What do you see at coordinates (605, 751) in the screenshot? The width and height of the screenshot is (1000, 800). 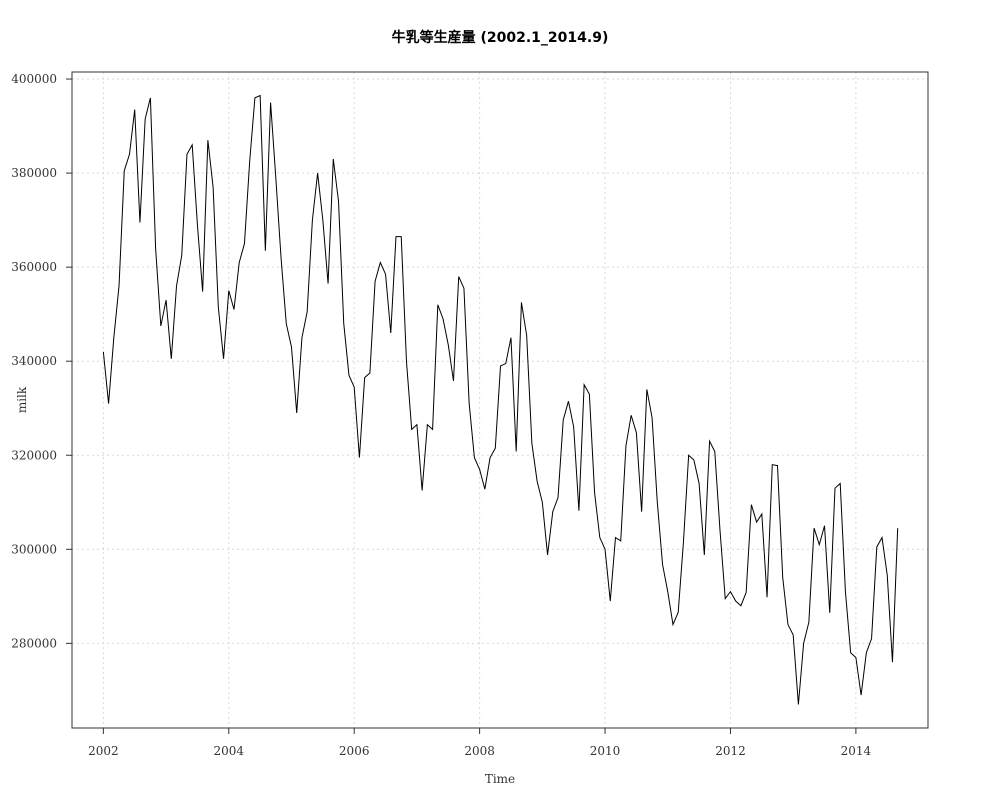 I see `x-tick-label: 2010` at bounding box center [605, 751].